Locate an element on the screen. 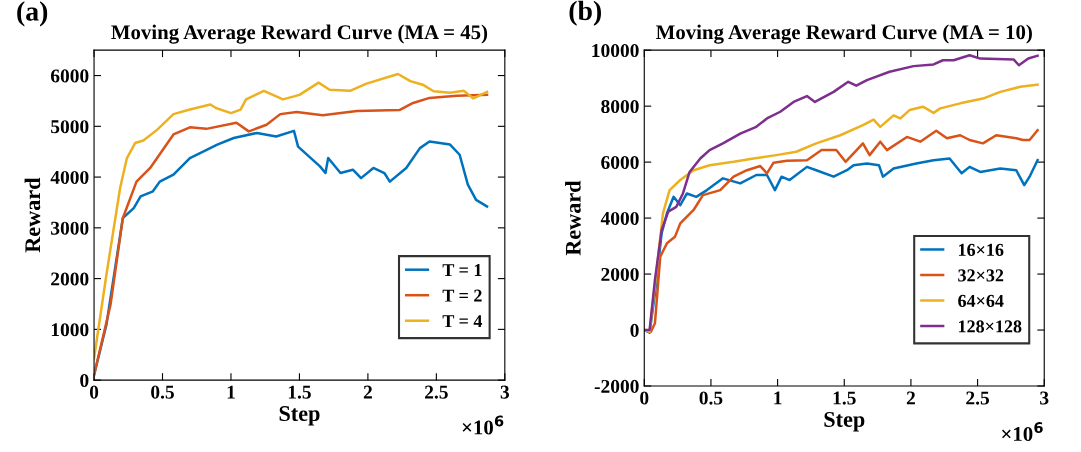 This screenshot has width=1081, height=452. y-tick-label: 8000 is located at coordinates (620, 106).